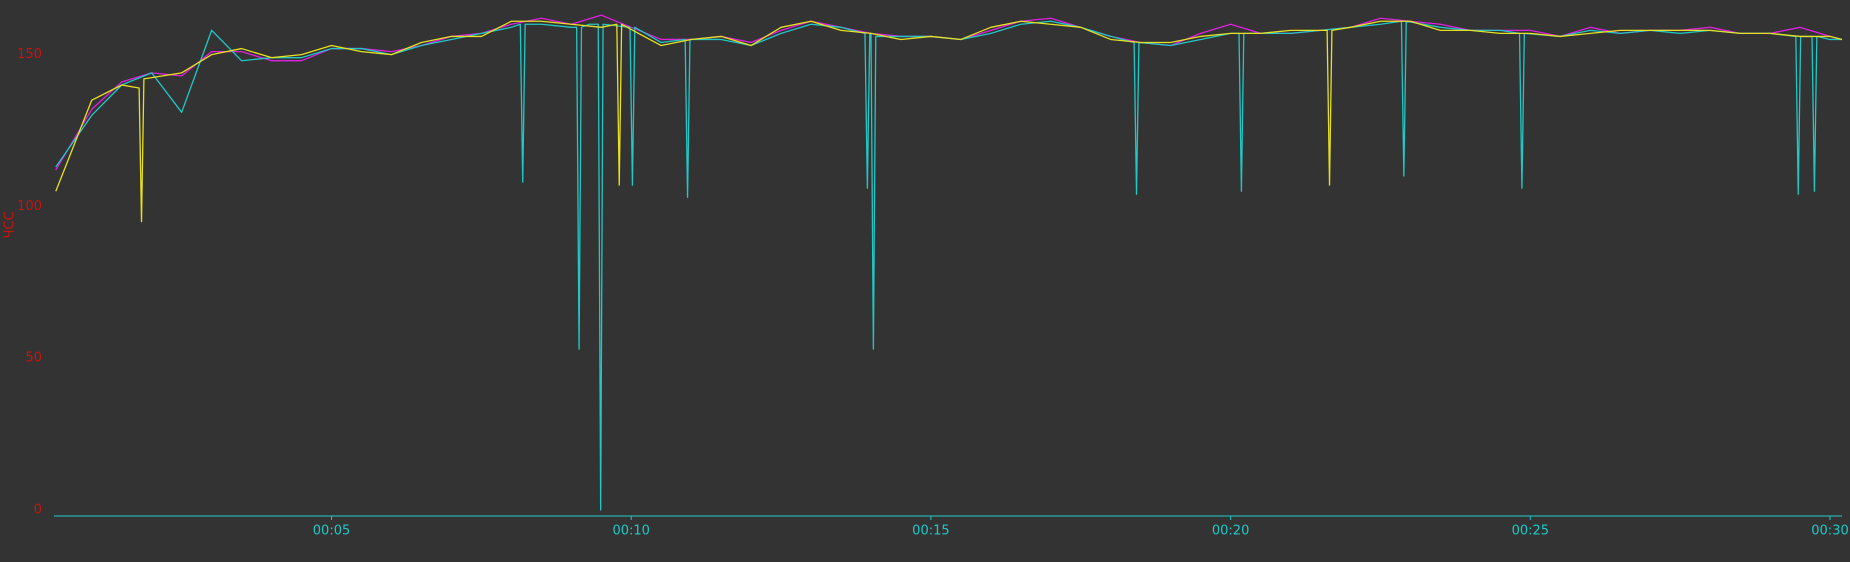  Describe the element at coordinates (331, 531) in the screenshot. I see `x-tick-label: 00:05` at that location.